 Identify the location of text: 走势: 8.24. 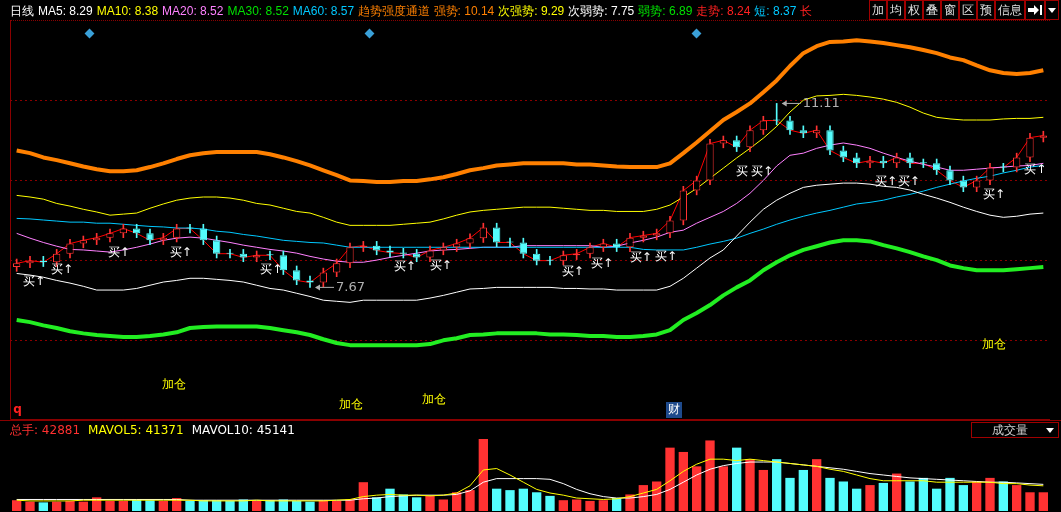
(723, 11).